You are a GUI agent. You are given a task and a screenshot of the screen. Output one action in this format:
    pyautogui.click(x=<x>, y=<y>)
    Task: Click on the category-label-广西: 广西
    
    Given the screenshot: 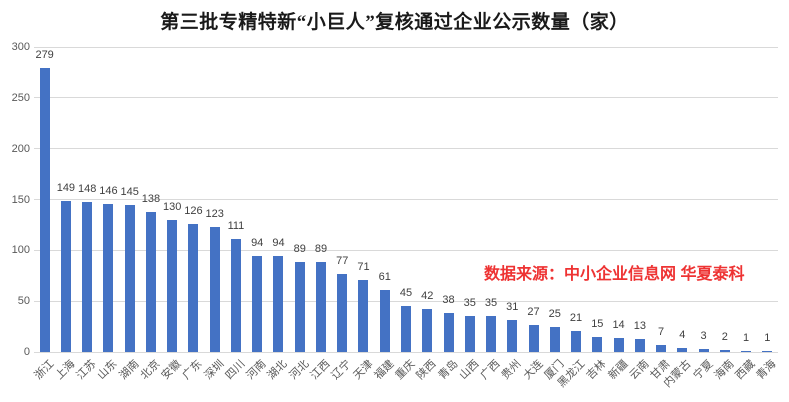 What is the action you would take?
    pyautogui.click(x=490, y=370)
    